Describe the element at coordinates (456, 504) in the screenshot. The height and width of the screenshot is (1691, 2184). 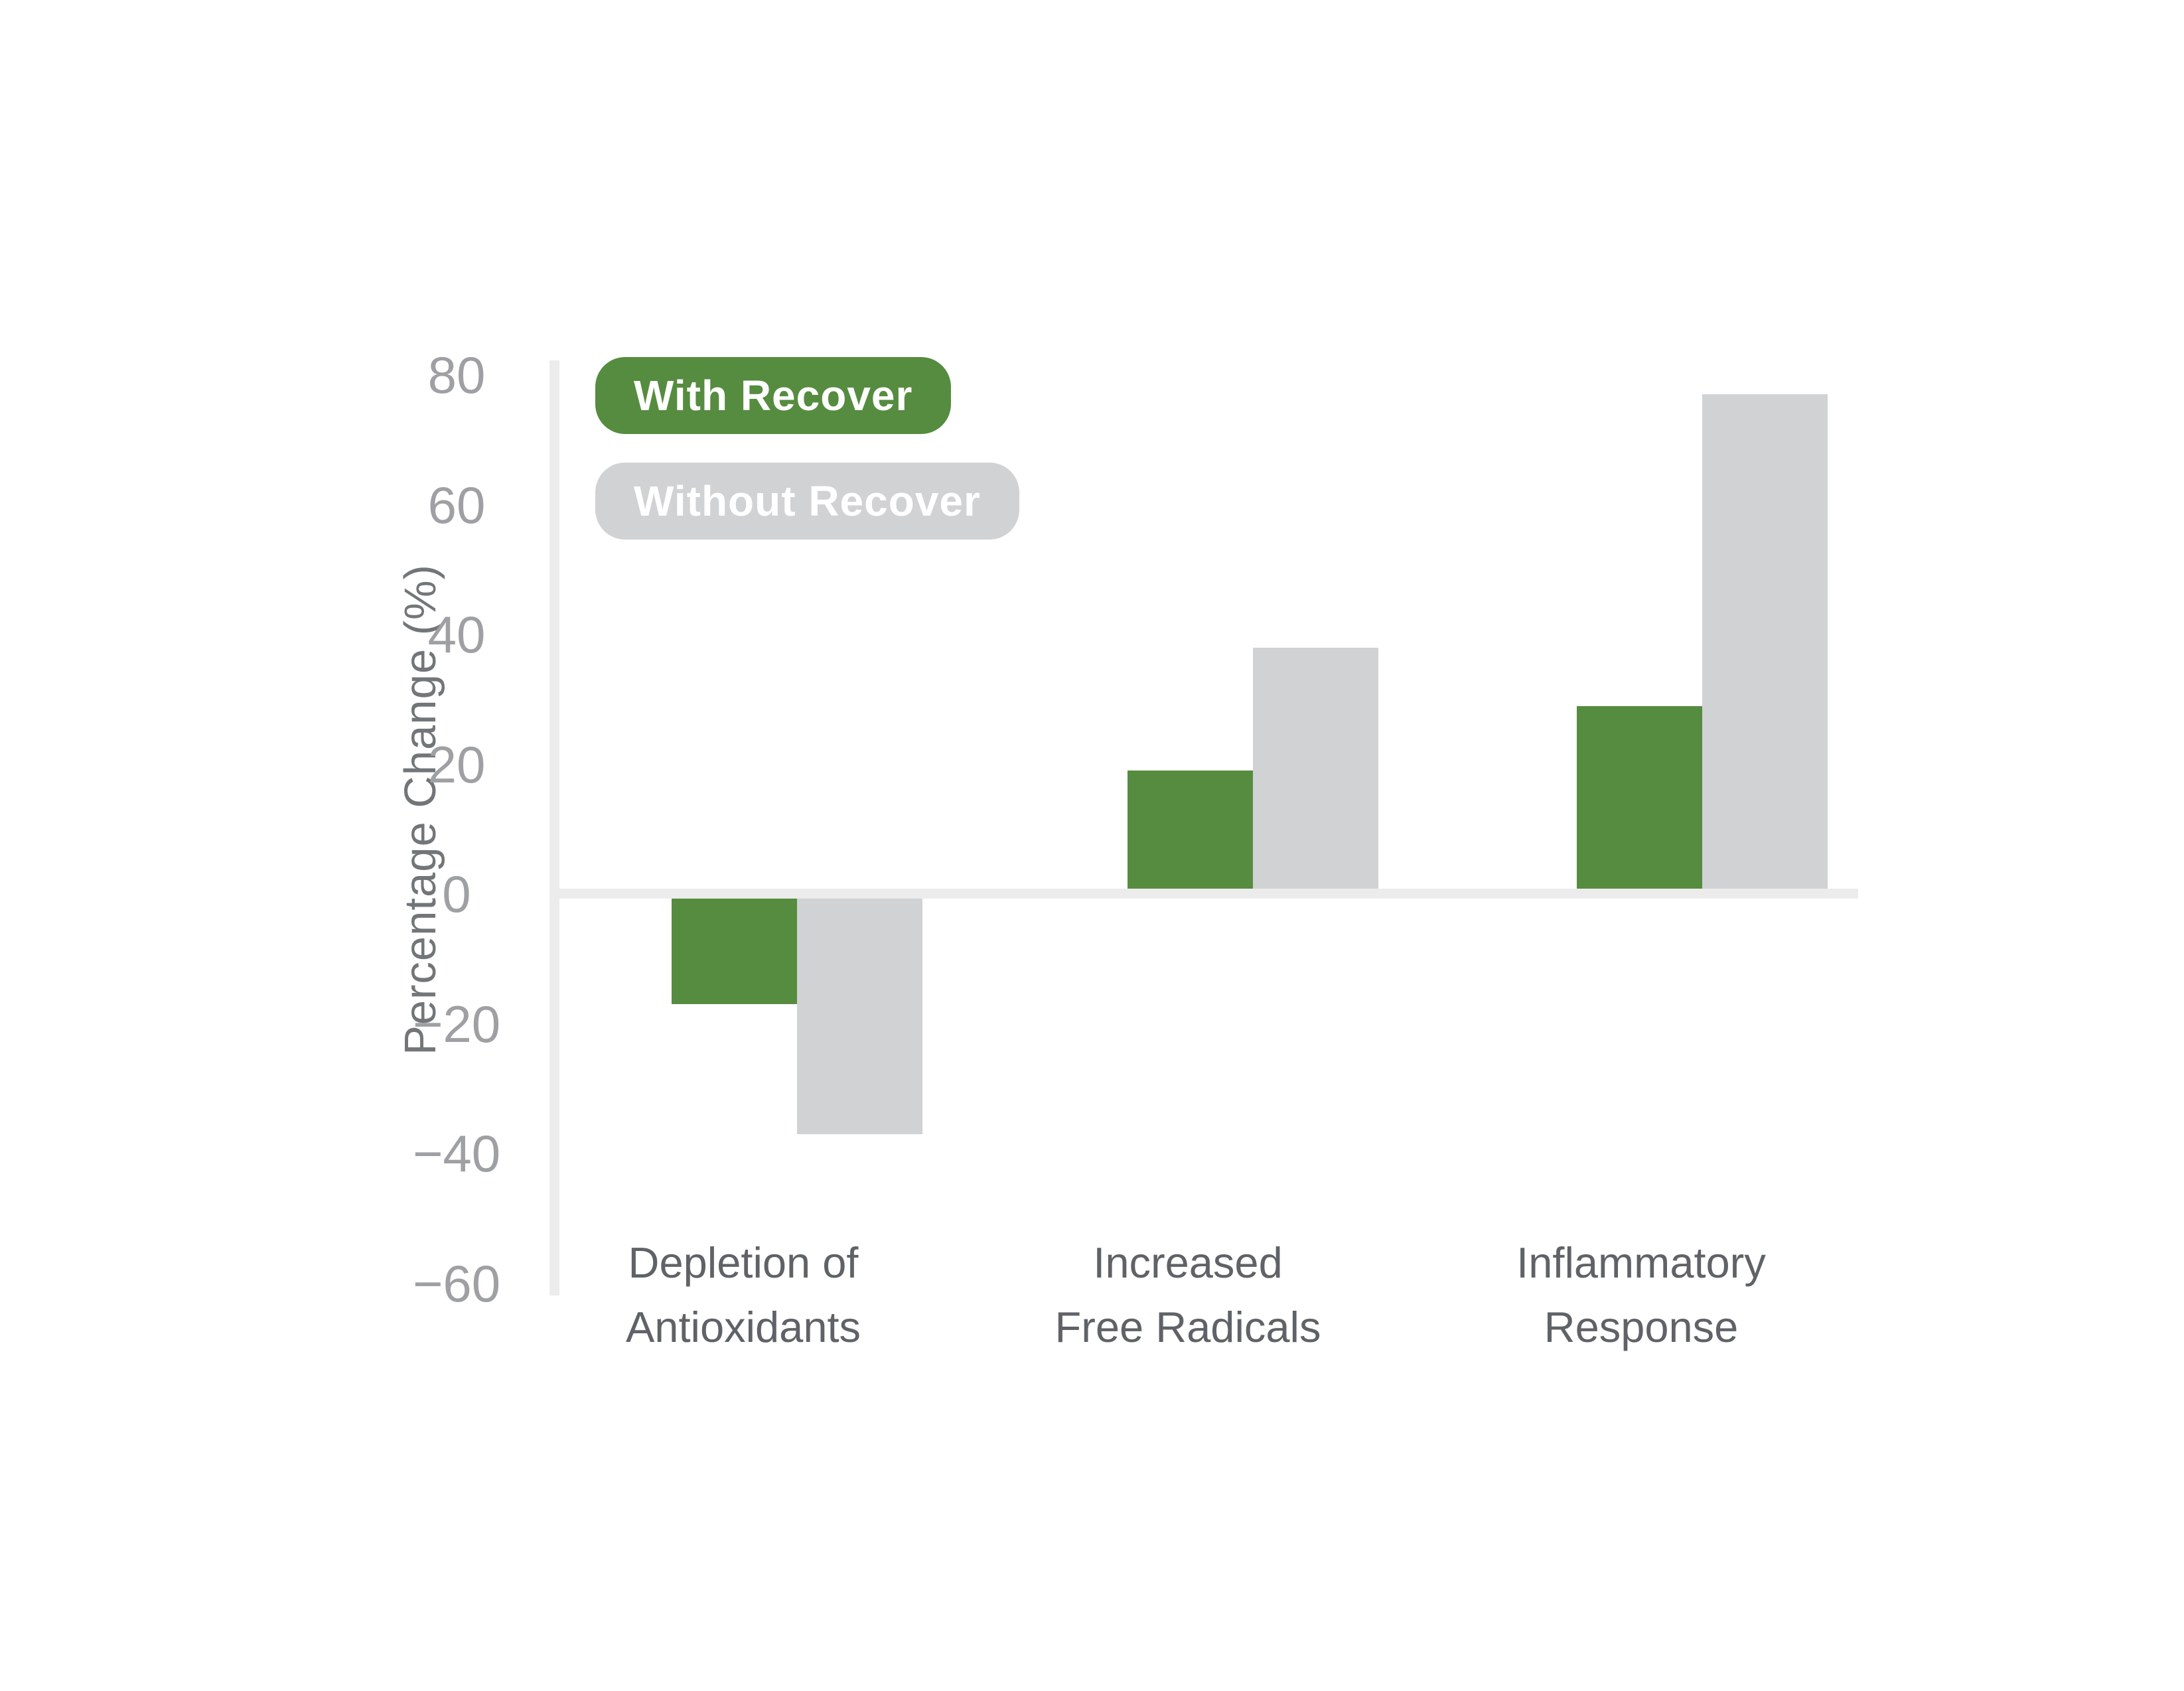
I see `y-tick-label: 60` at that location.